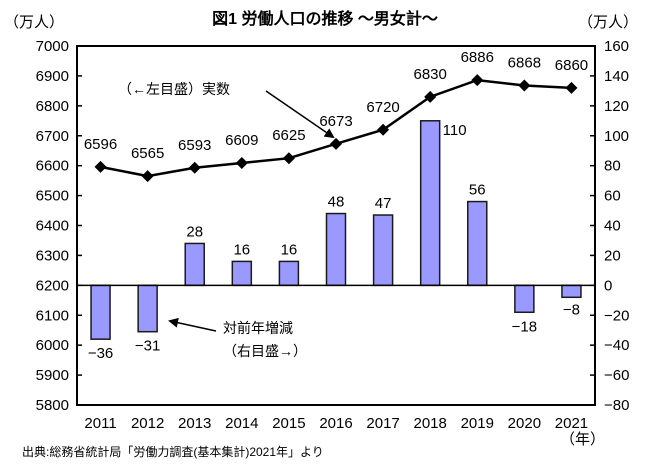 This screenshot has width=650, height=464. Describe the element at coordinates (52, 315) in the screenshot. I see `left-tick-label: 6100` at that location.